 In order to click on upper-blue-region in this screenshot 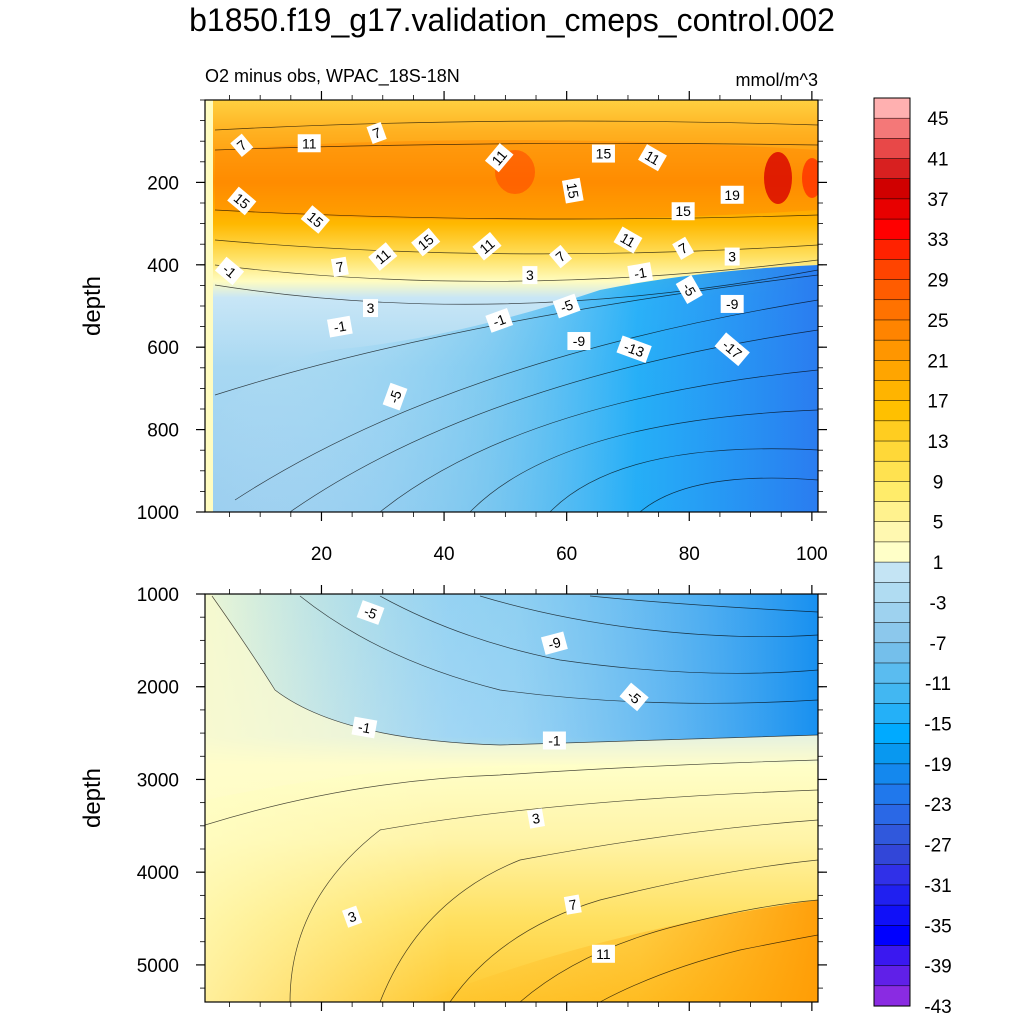, I will do `click(516, 388)`.